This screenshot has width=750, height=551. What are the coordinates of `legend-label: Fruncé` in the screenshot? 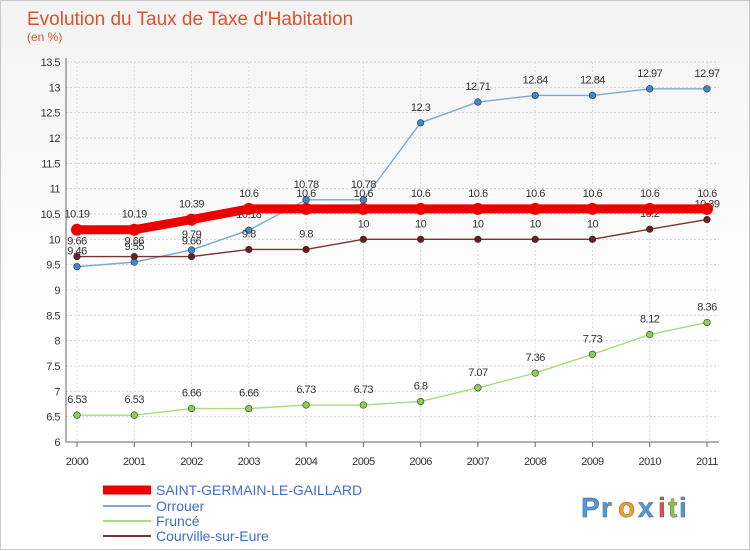 It's located at (178, 521).